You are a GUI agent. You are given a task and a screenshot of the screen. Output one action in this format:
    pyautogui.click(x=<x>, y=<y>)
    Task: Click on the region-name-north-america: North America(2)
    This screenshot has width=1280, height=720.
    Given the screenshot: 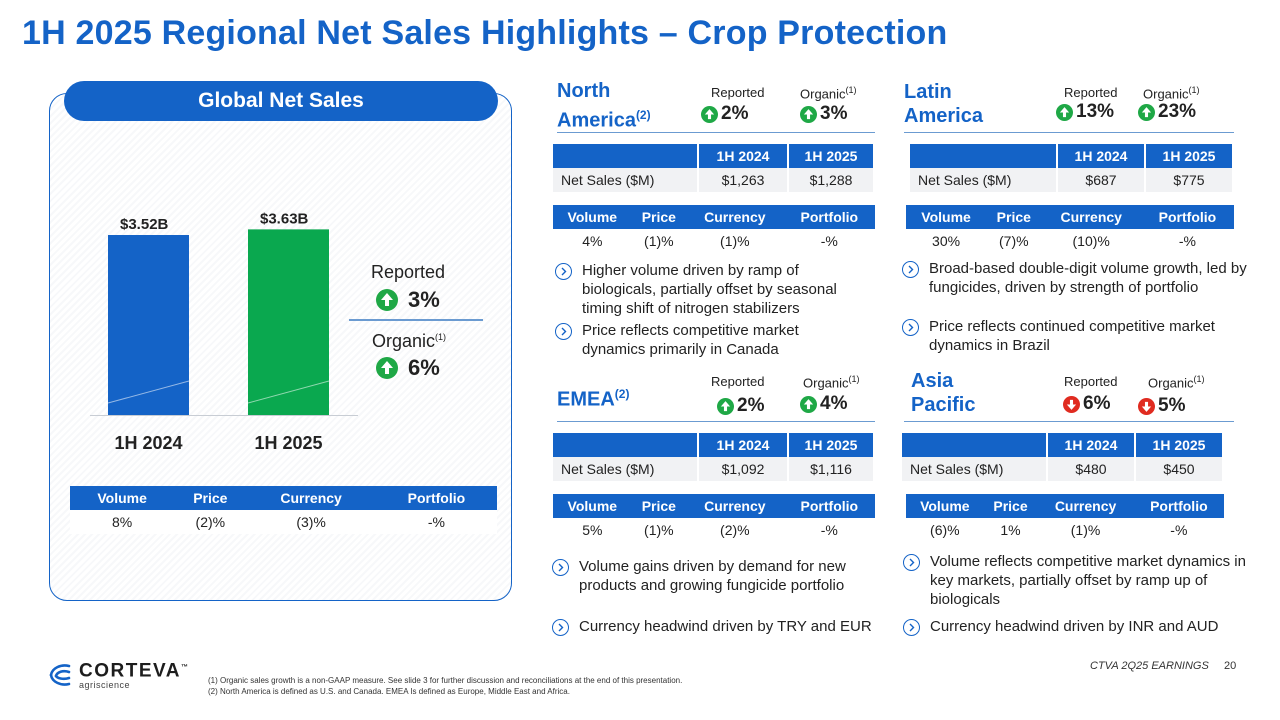 What is the action you would take?
    pyautogui.click(x=604, y=106)
    